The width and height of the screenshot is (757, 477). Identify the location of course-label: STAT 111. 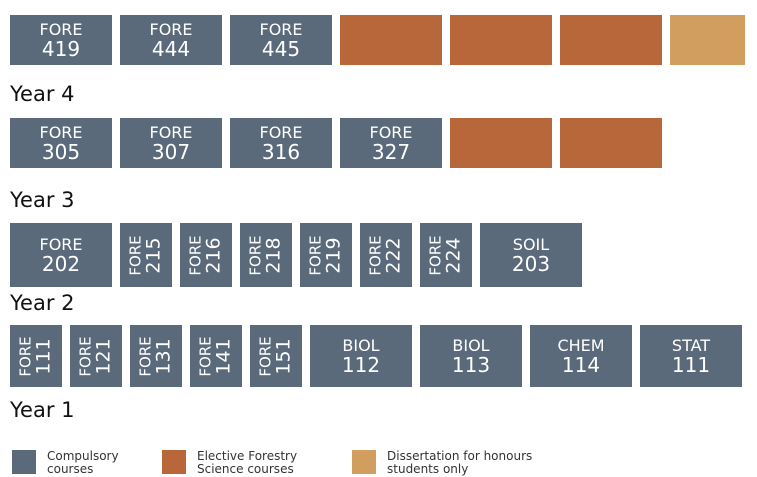
(691, 356).